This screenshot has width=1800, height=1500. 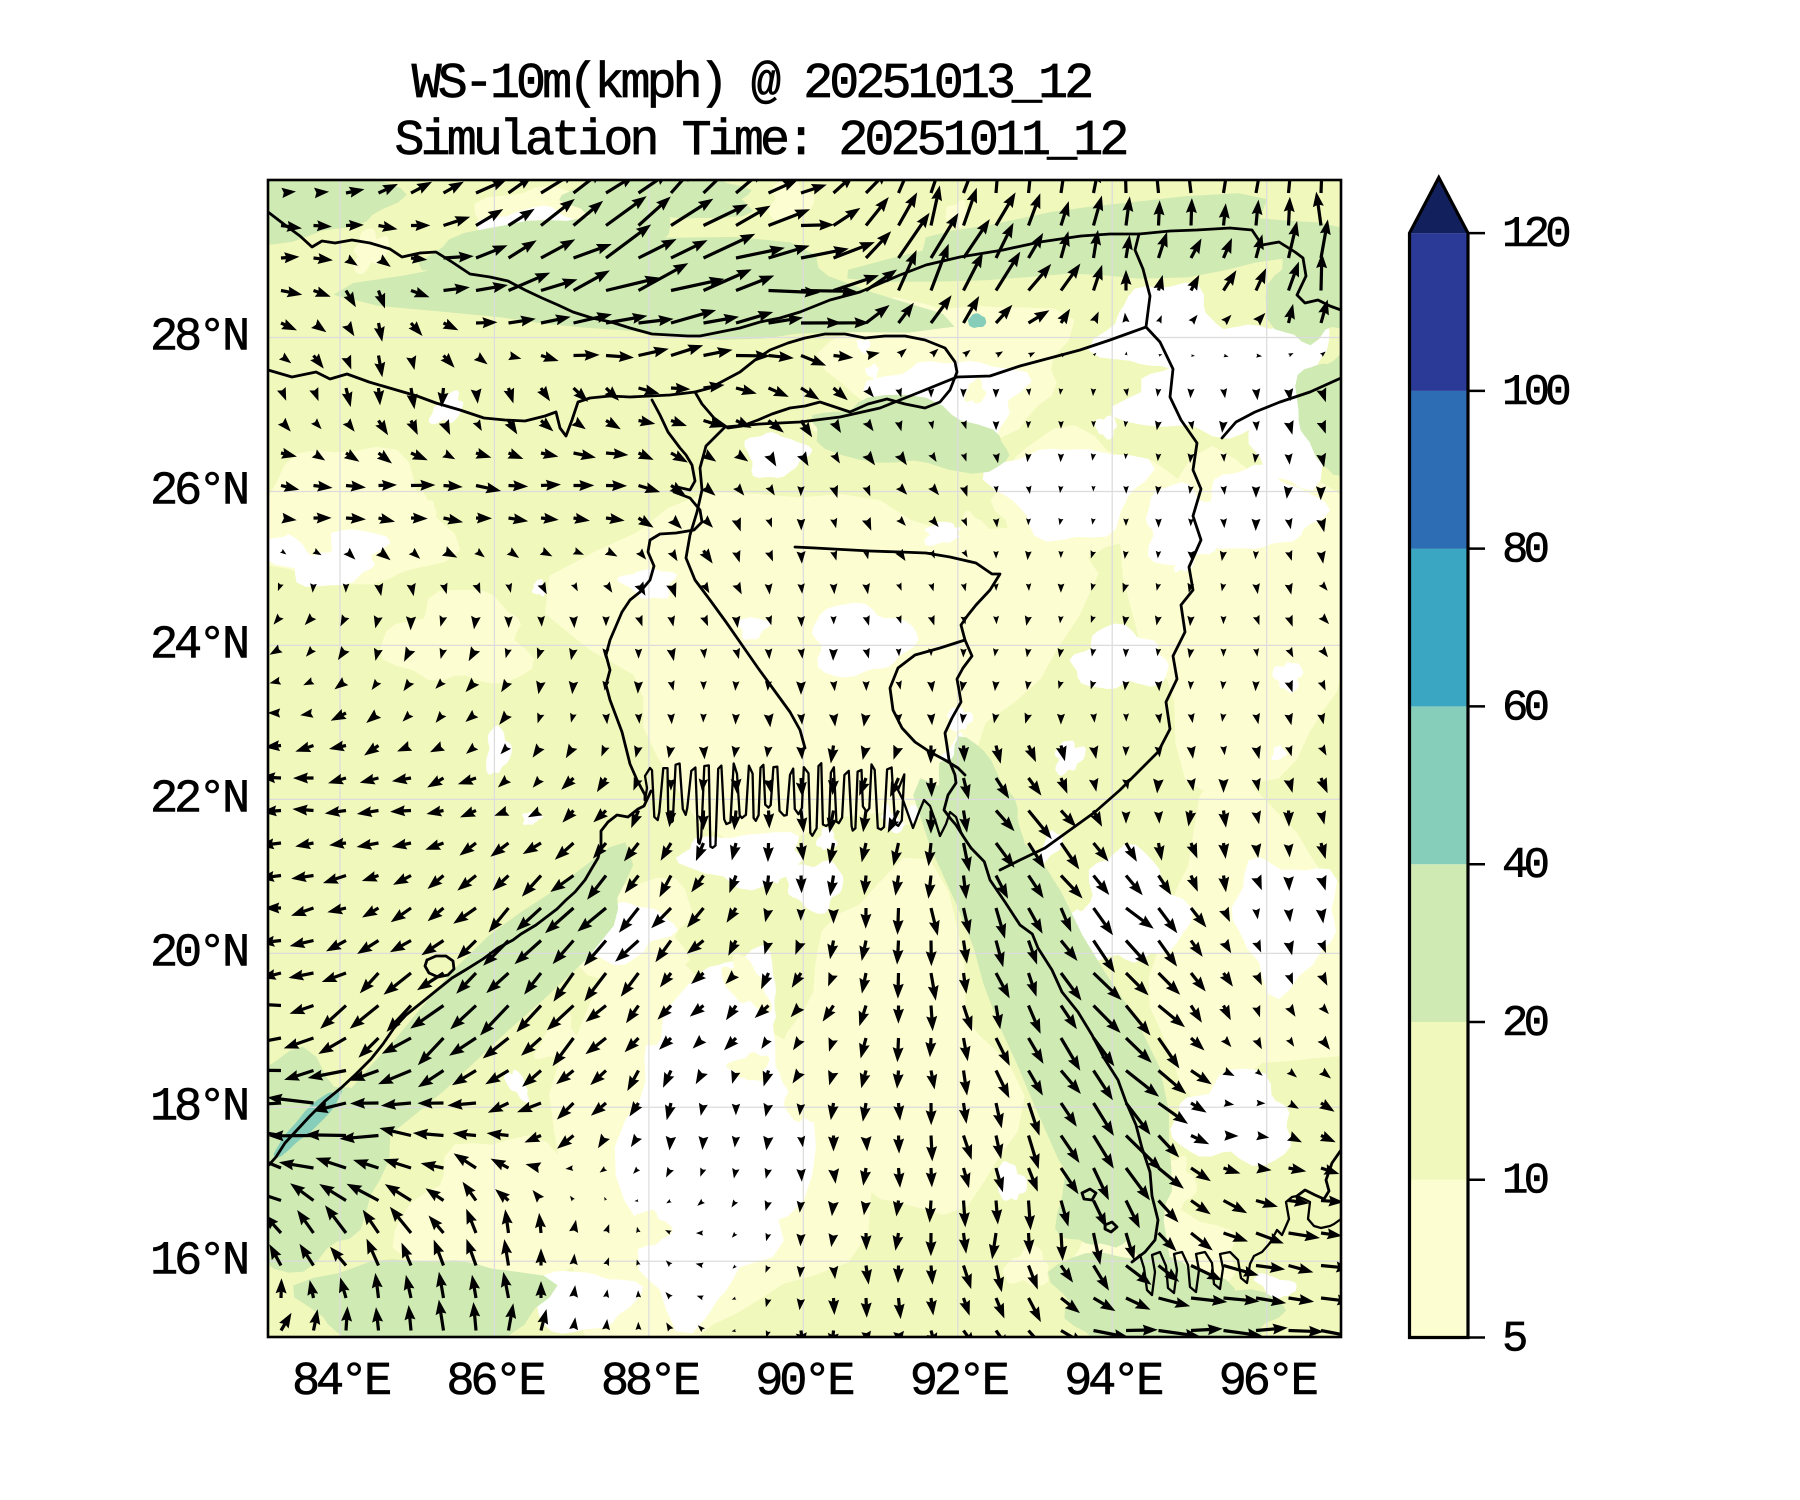 What do you see at coordinates (198, 1107) in the screenshot?
I see `svg-text: 18°N` at bounding box center [198, 1107].